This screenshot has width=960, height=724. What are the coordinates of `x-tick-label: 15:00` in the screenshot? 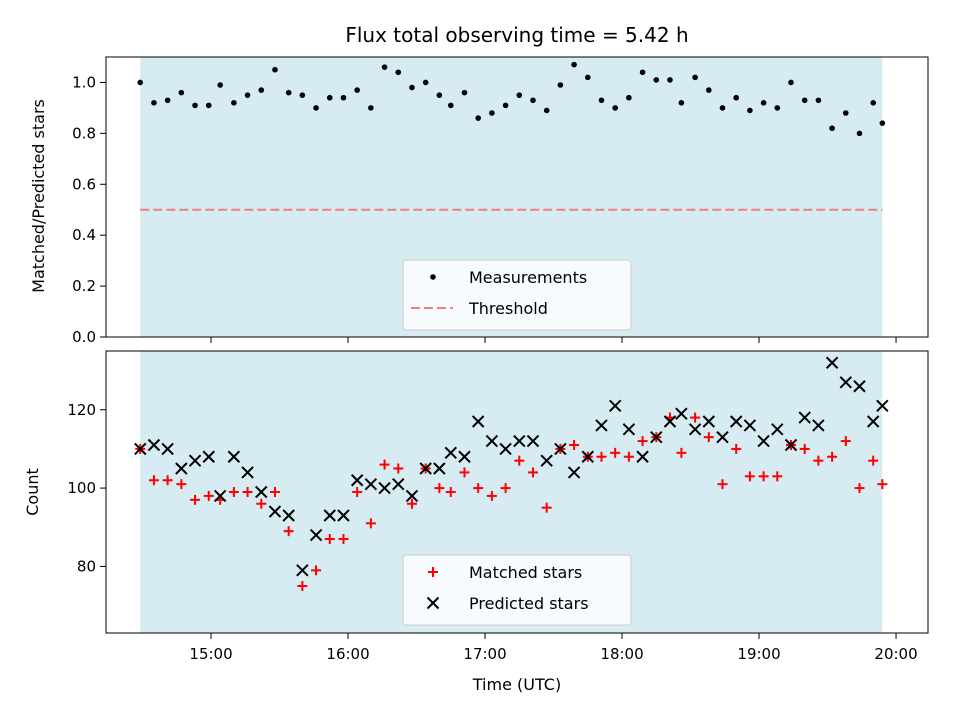 It's located at (210, 654).